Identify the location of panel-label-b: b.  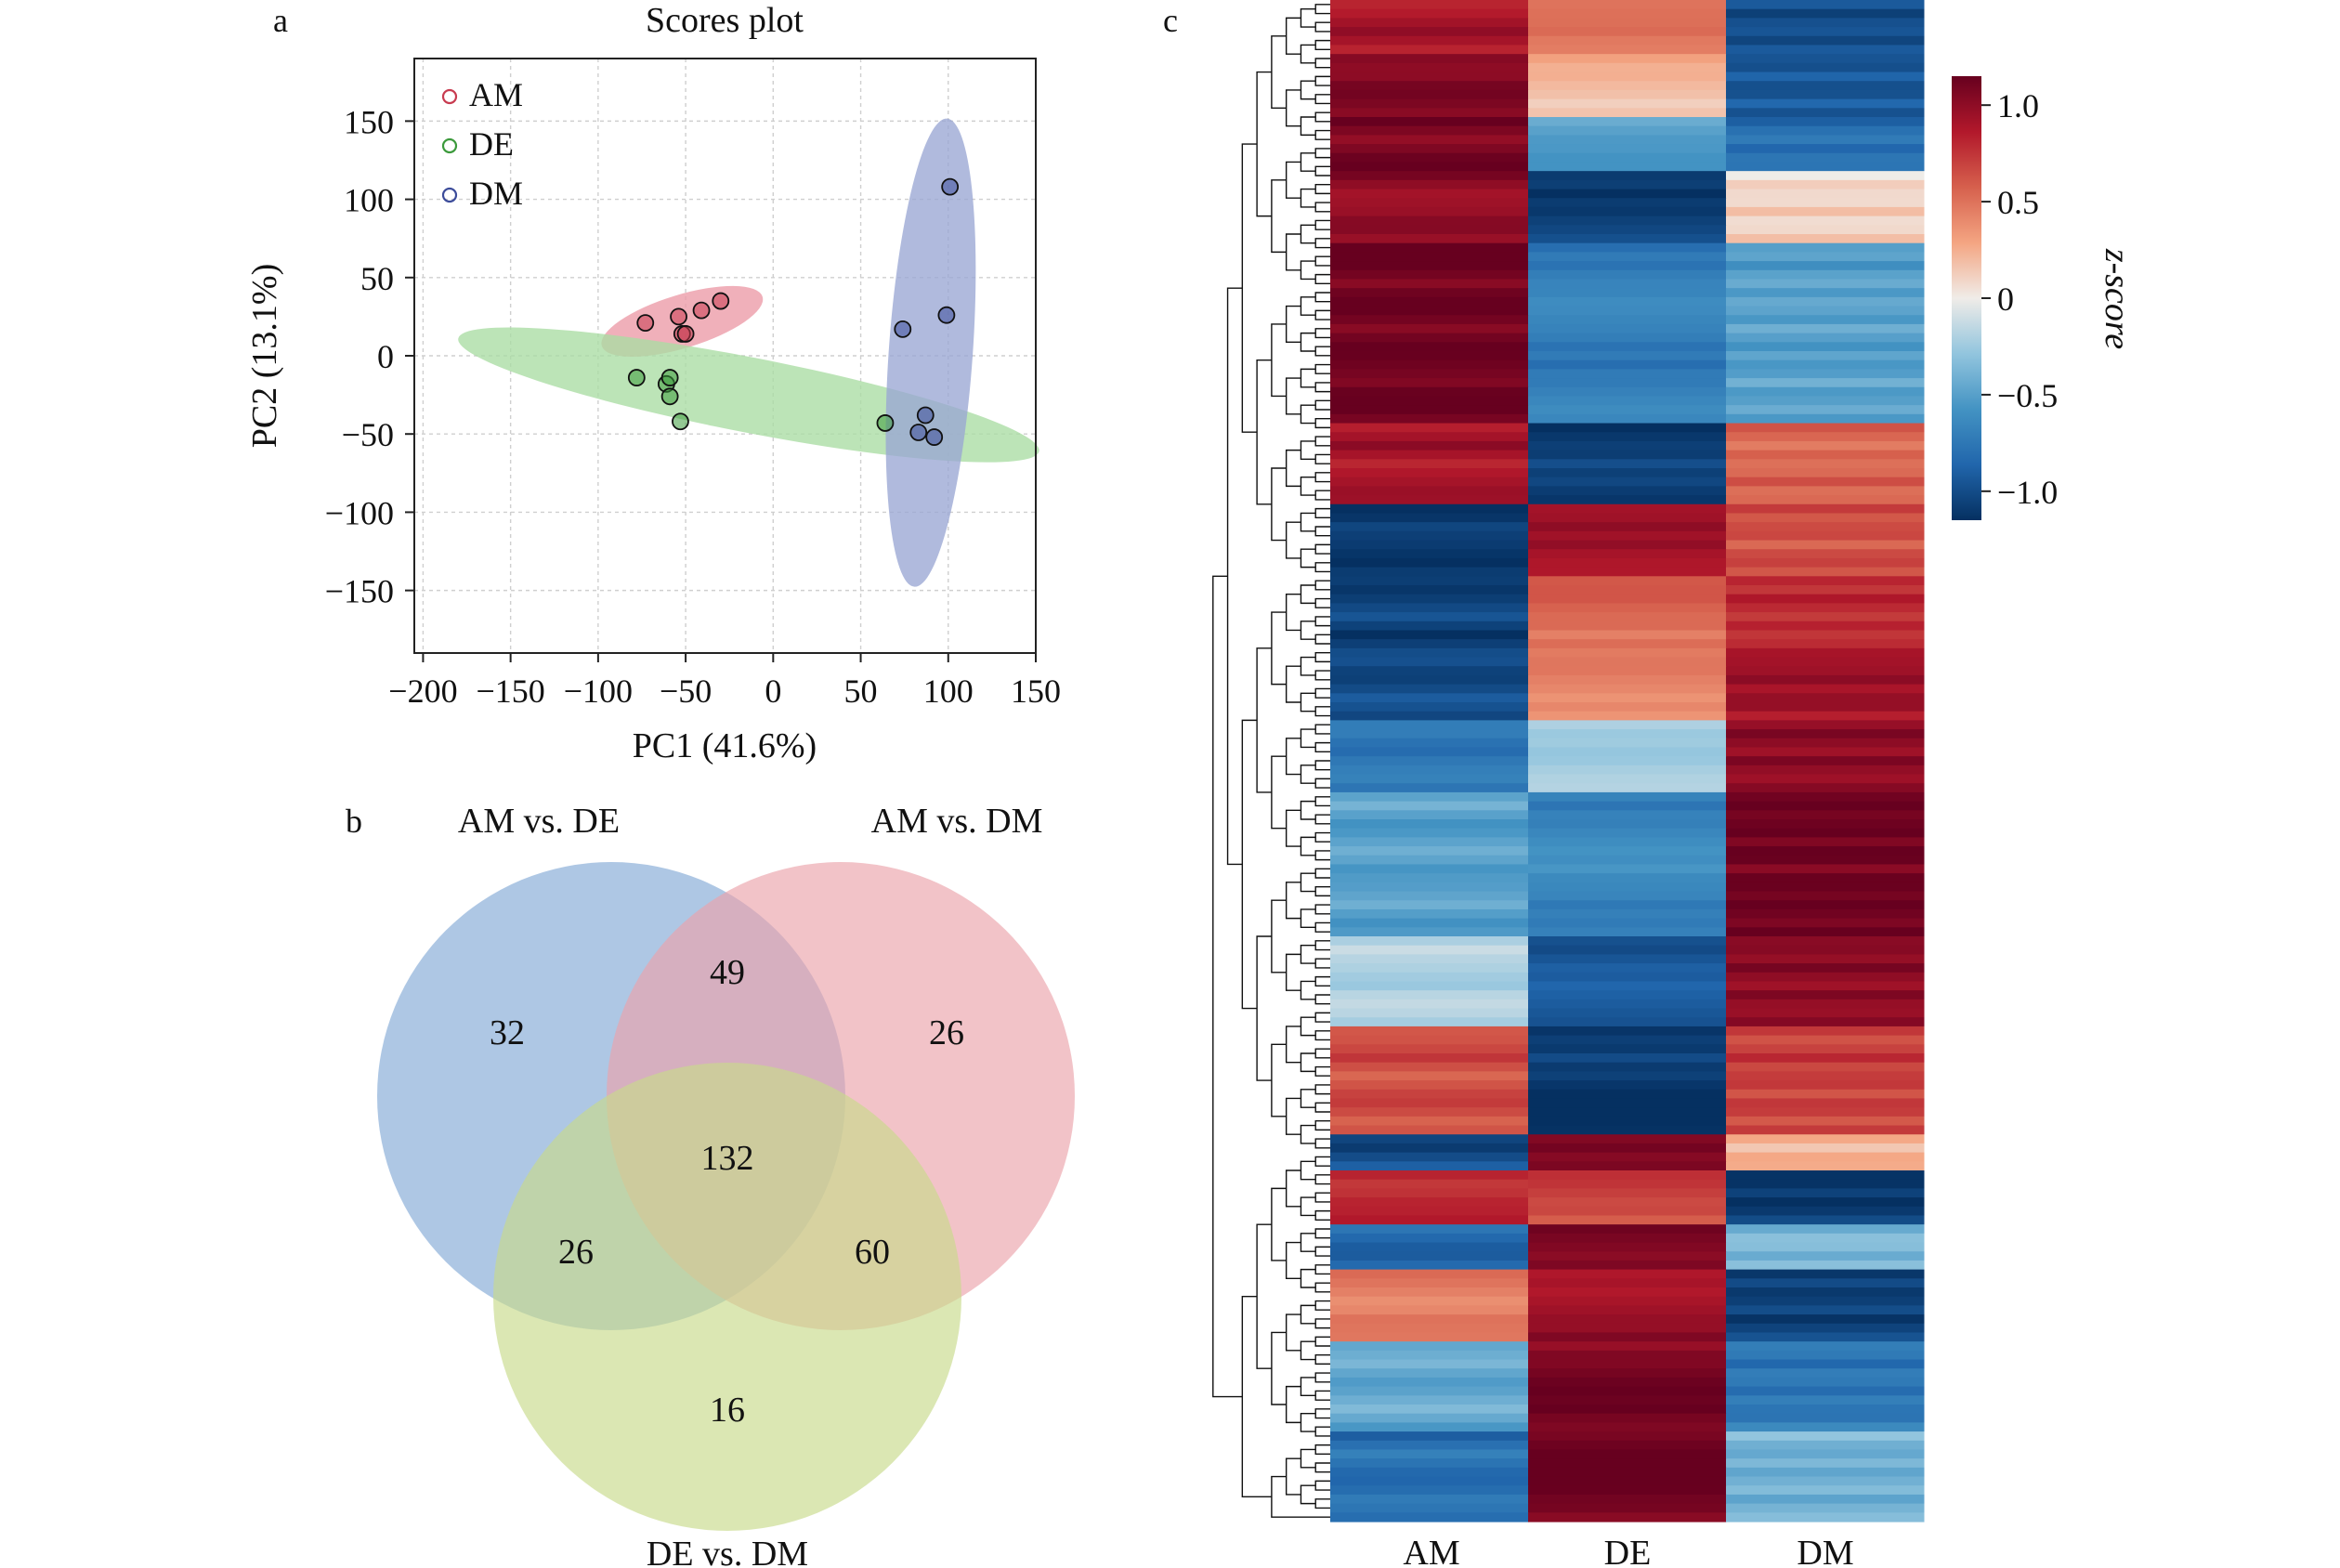
(354, 821).